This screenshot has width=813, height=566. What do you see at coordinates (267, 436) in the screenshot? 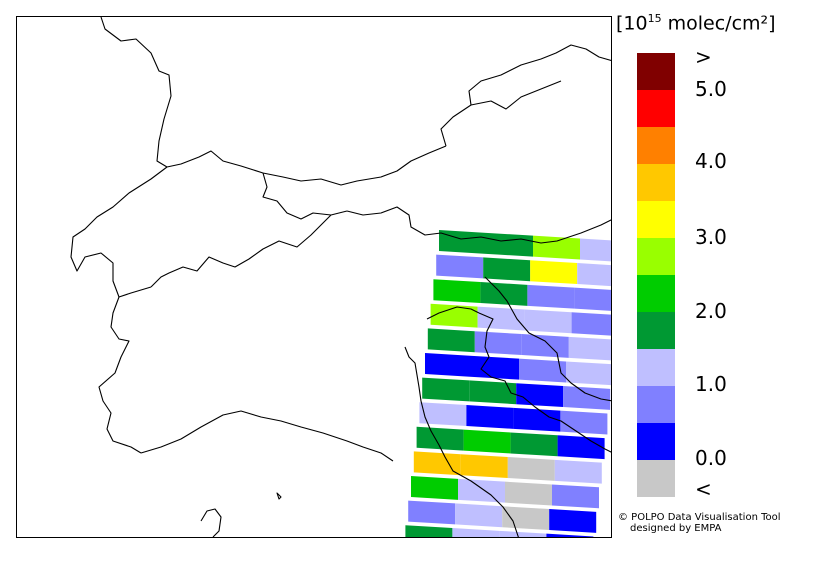
I see `coast-liguria-tuscany` at bounding box center [267, 436].